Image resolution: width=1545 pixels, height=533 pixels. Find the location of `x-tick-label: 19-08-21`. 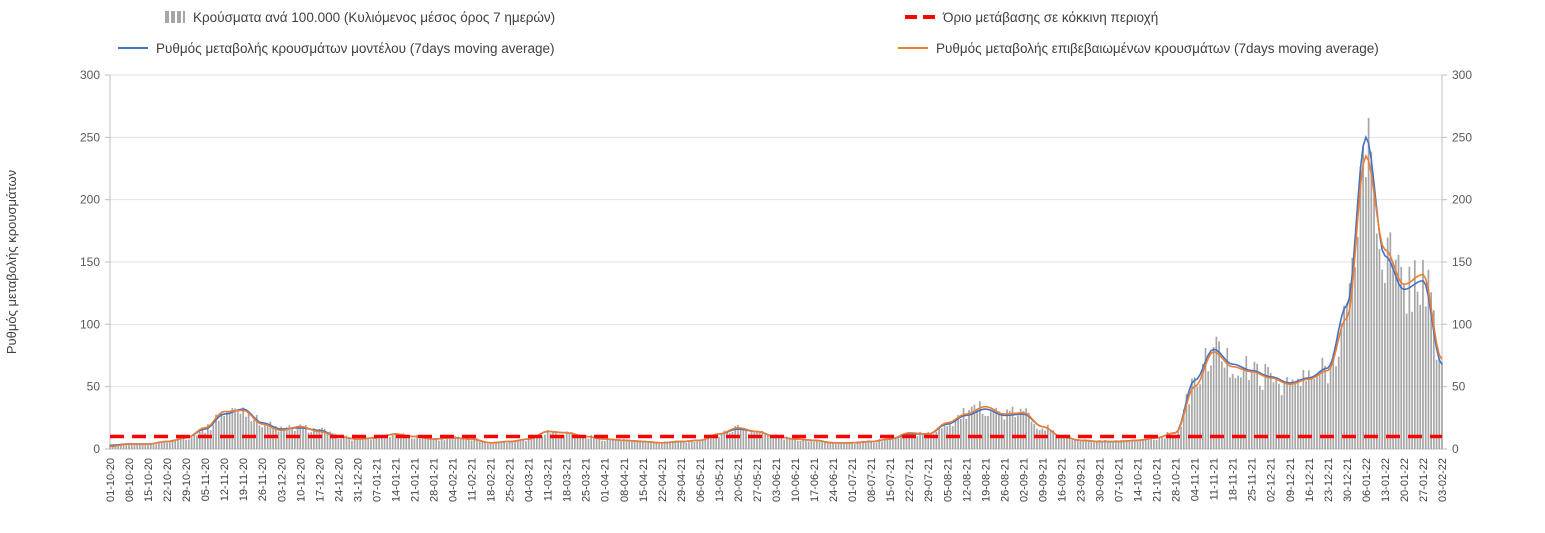

x-tick-label: 19-08-21 is located at coordinates (986, 480).